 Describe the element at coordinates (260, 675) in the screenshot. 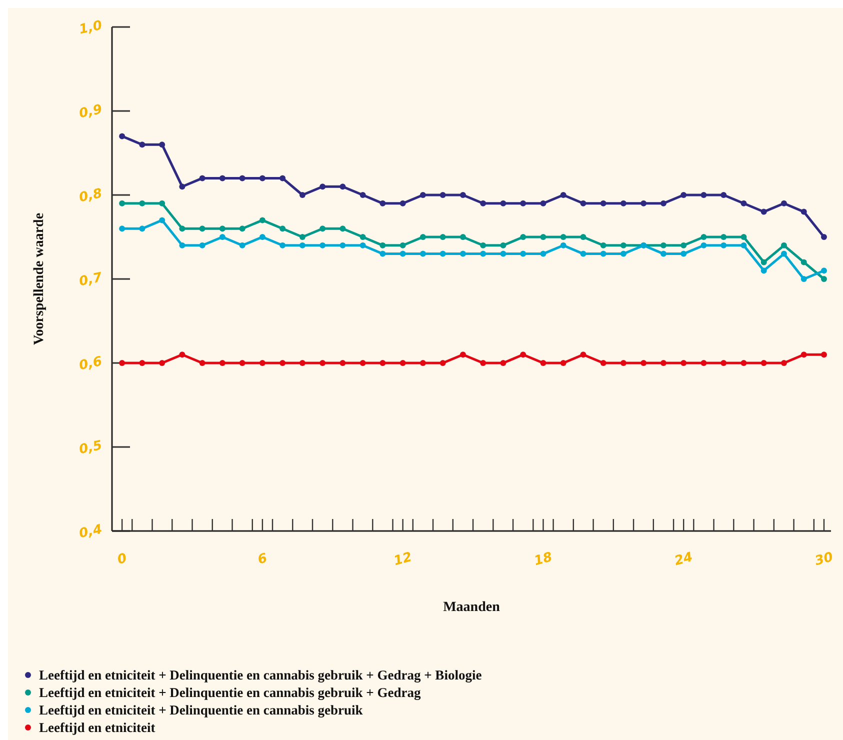

I see `legend-label: Leeftijd en etniciteit + Delinquentie en cannabis gebruik + Gedrag + Biologie` at that location.